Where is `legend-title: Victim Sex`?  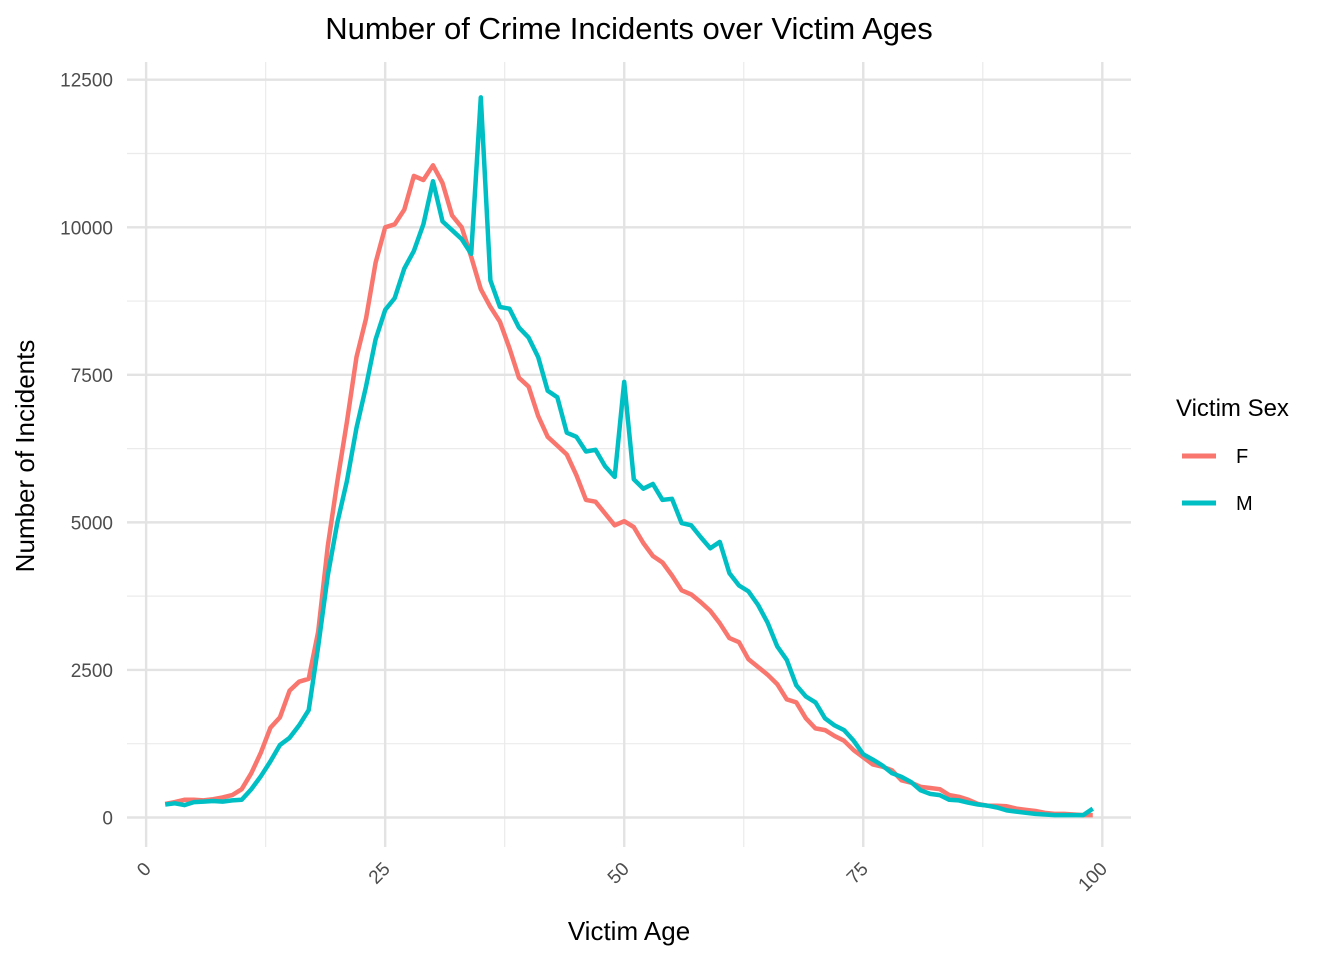
legend-title: Victim Sex is located at coordinates (1232, 408).